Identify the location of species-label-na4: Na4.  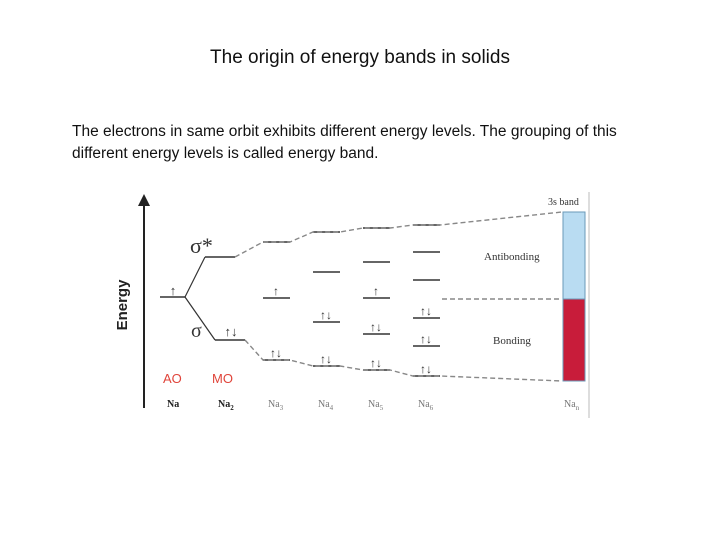
(326, 405).